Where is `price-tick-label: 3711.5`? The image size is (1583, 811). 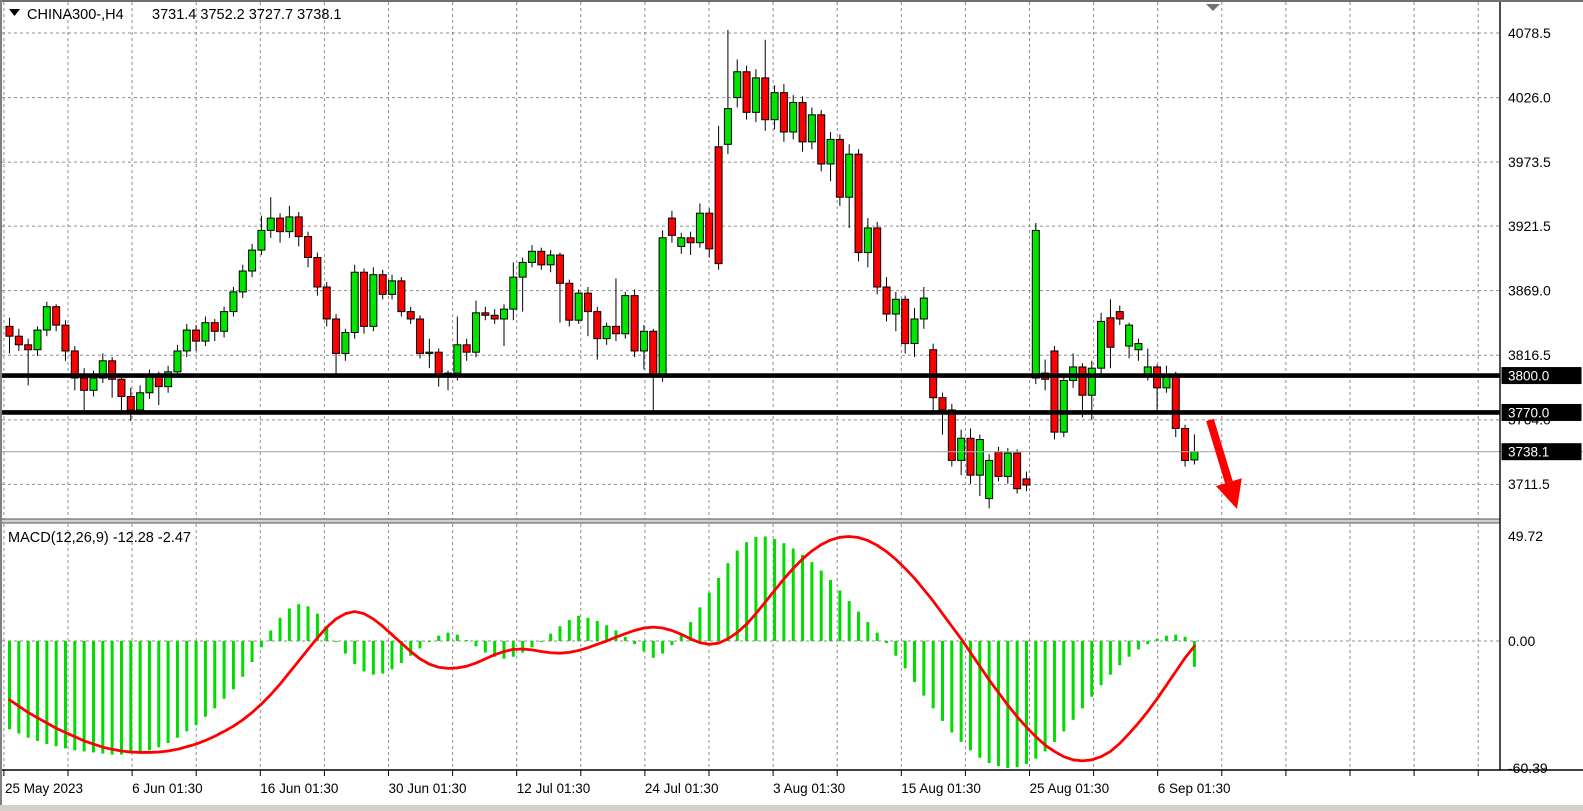 price-tick-label: 3711.5 is located at coordinates (1529, 484).